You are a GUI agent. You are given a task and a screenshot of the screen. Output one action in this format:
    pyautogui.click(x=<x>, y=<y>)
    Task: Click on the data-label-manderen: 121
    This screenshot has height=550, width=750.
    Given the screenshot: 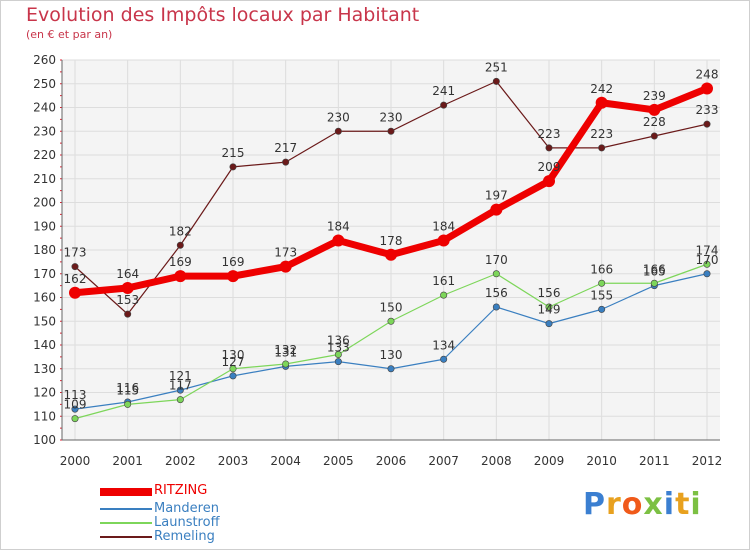 What is the action you would take?
    pyautogui.click(x=180, y=376)
    